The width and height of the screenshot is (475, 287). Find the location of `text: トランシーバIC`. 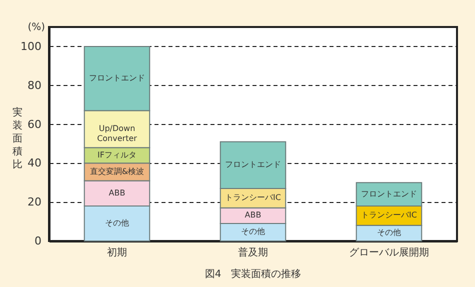

text: トランシーバIC is located at coordinates (389, 215).